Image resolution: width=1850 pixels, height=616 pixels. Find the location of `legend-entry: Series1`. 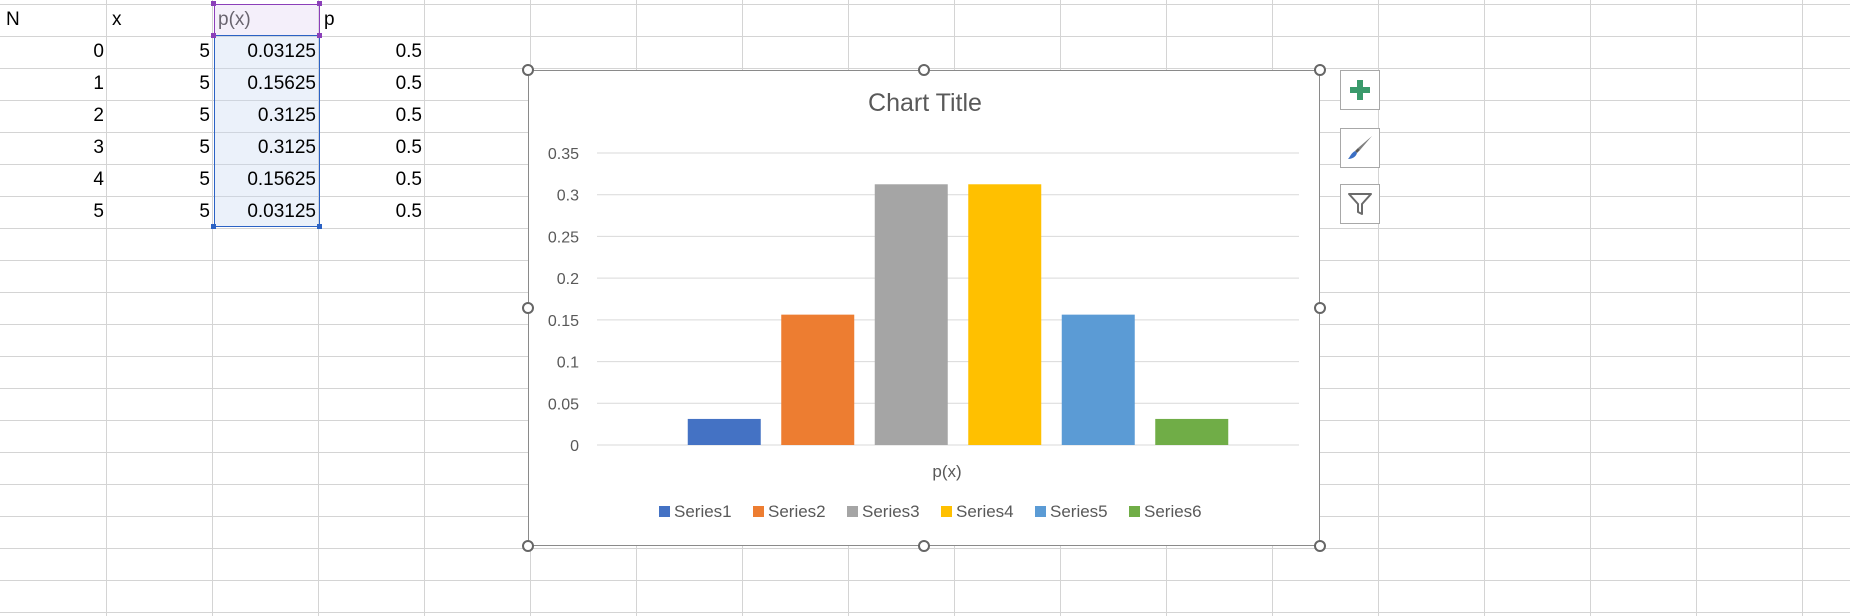

legend-entry: Series1 is located at coordinates (703, 511).